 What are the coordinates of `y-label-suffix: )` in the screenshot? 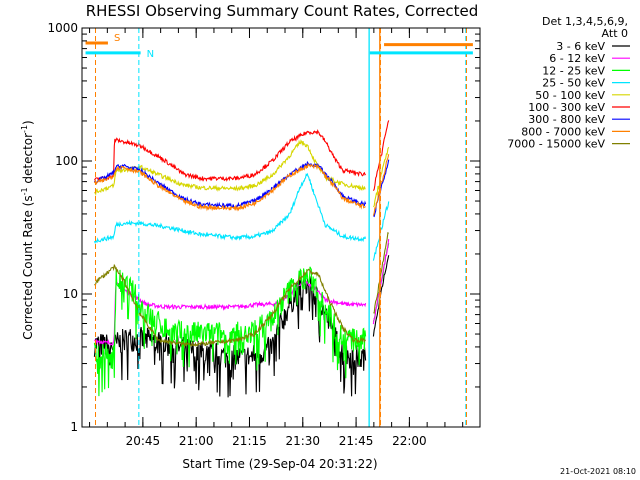 It's located at (28, 122).